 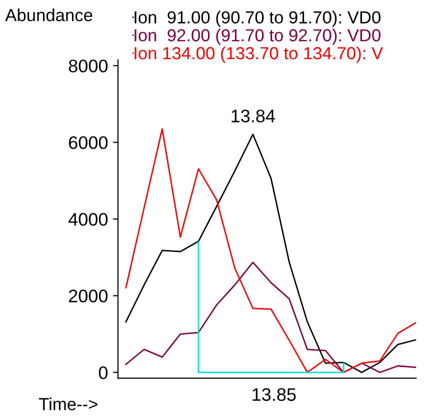 What do you see at coordinates (257, 18) in the screenshot?
I see `legend-label: Ion 91.00 (90.70 to 91.70): VD0` at bounding box center [257, 18].